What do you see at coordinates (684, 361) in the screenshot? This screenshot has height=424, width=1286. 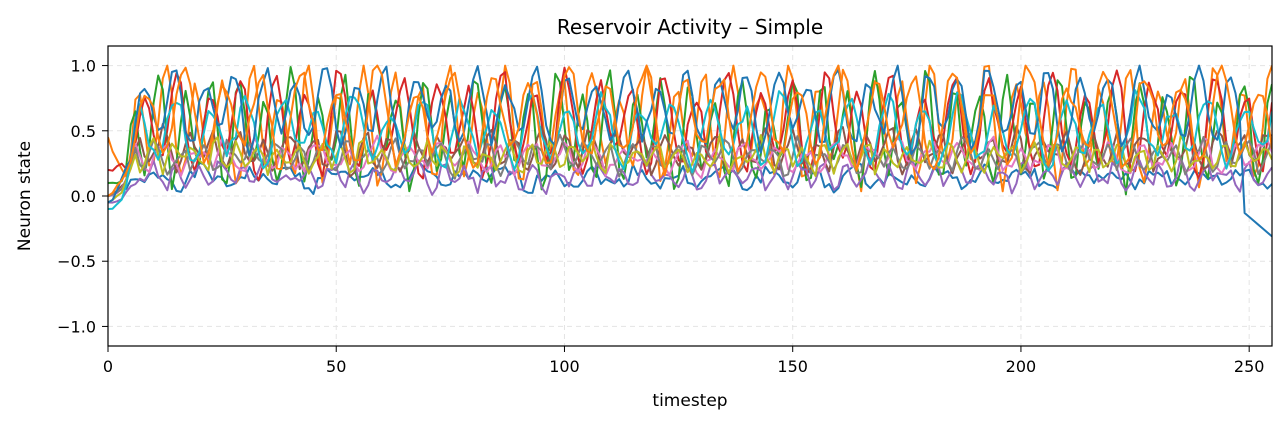 I see `x-axis-ticks: 0 50 100 150 200 250` at bounding box center [684, 361].